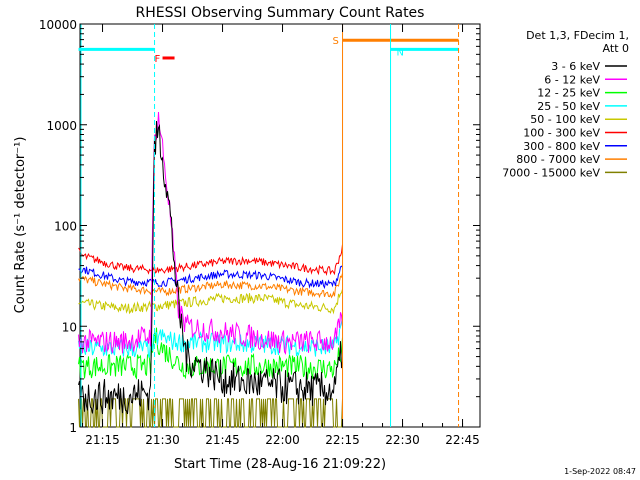 The width and height of the screenshot is (640, 480). Describe the element at coordinates (20, 225) in the screenshot. I see `y-axis-label: Count Rate (s⁻¹ detector⁻¹)` at that location.